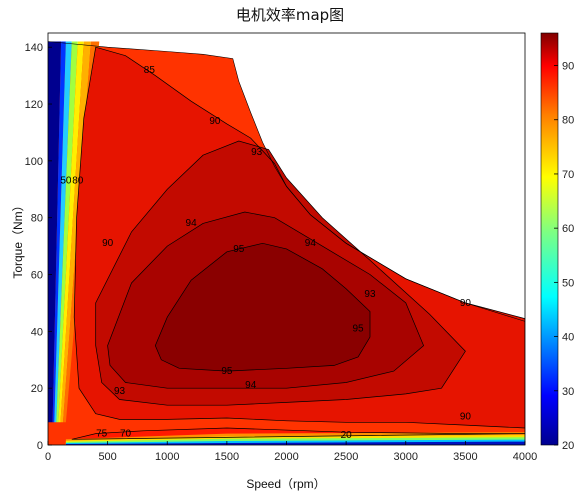  What do you see at coordinates (347, 435) in the screenshot?
I see `contour-label-20: 20` at bounding box center [347, 435].